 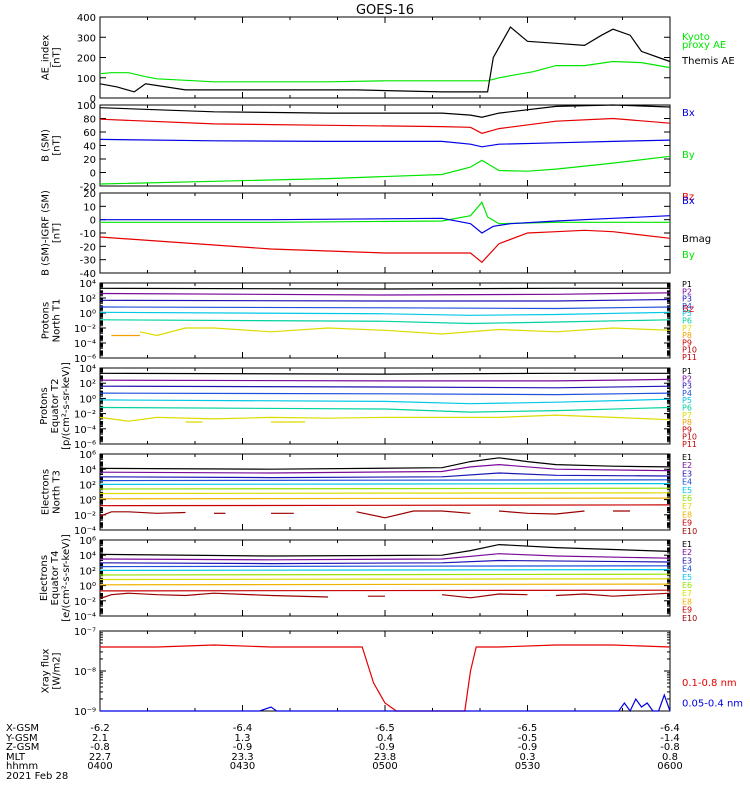 What do you see at coordinates (46, 492) in the screenshot?
I see `y-axis-label: Electrons` at bounding box center [46, 492].